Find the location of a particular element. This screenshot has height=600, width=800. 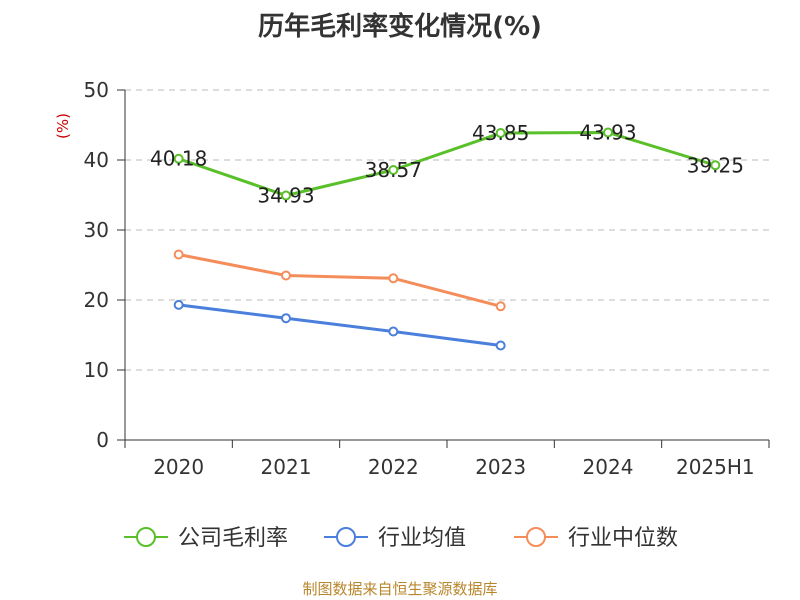

x-tick-label: 2021 is located at coordinates (286, 467).